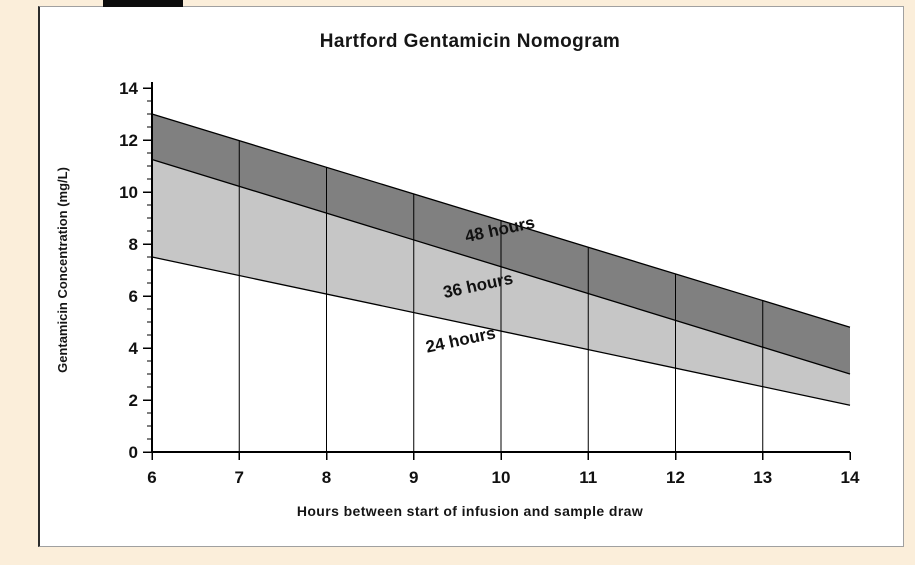 This screenshot has width=915, height=565. I want to click on x-tick-label-8: 8, so click(326, 477).